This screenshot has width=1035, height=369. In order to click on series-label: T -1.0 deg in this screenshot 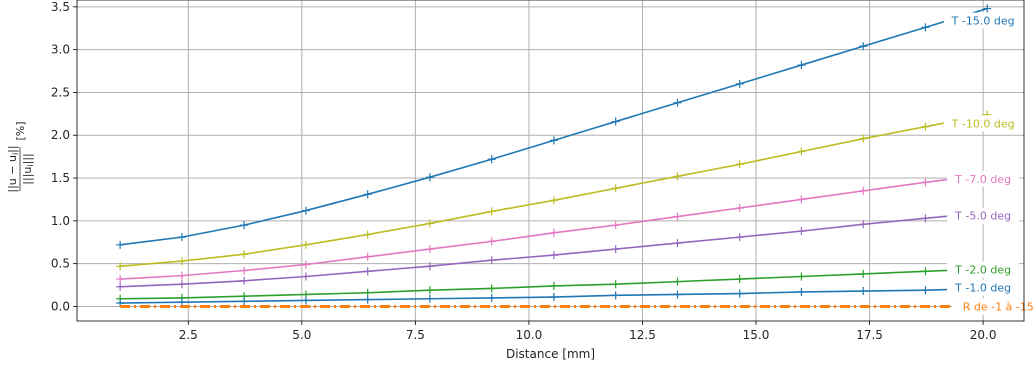, I will do `click(982, 288)`.